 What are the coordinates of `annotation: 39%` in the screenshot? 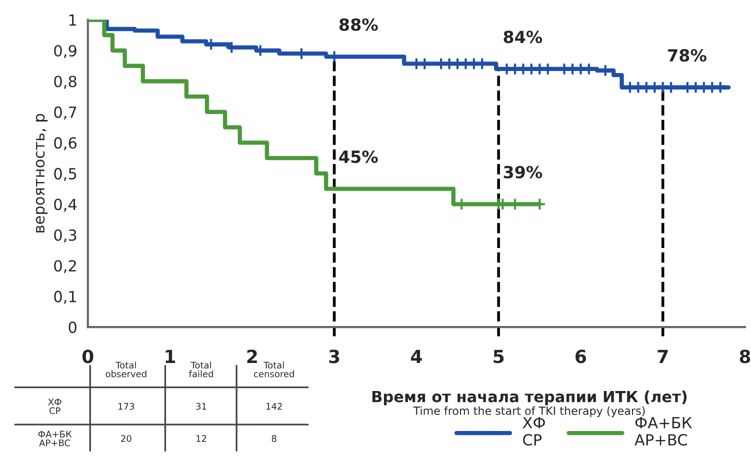 It's located at (523, 172).